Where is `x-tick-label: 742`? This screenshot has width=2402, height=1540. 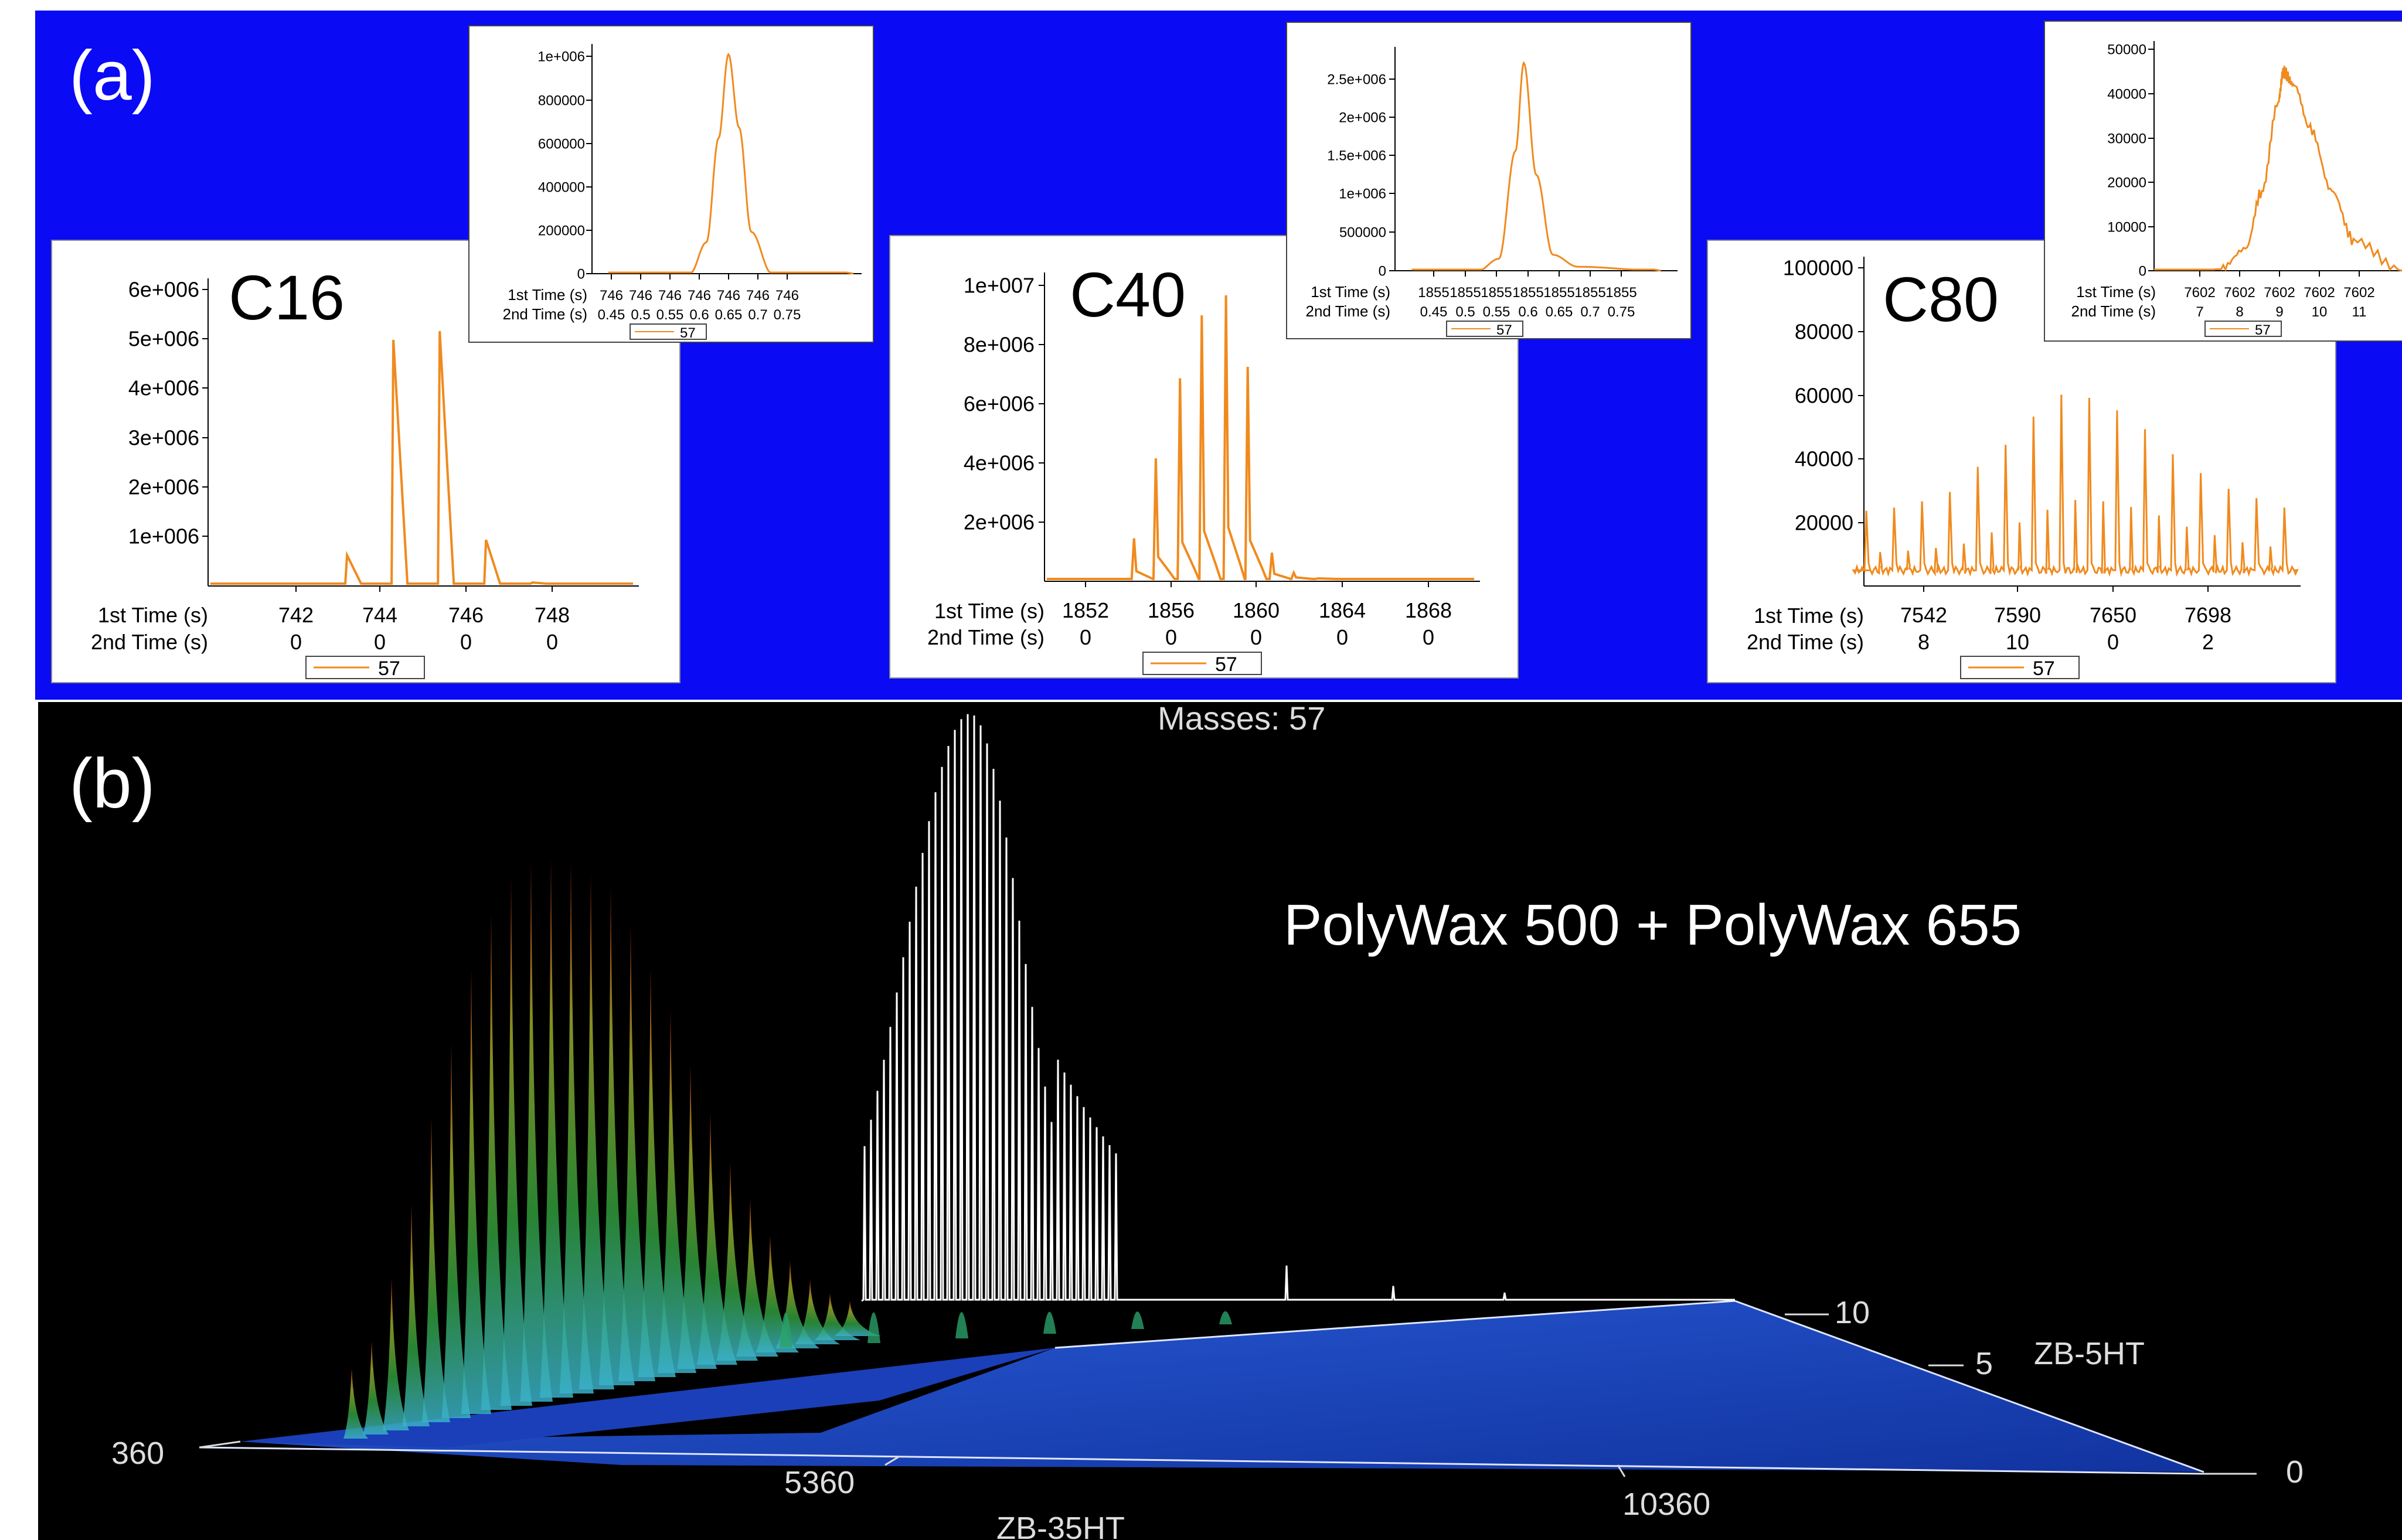 x-tick-label: 742 is located at coordinates (296, 615).